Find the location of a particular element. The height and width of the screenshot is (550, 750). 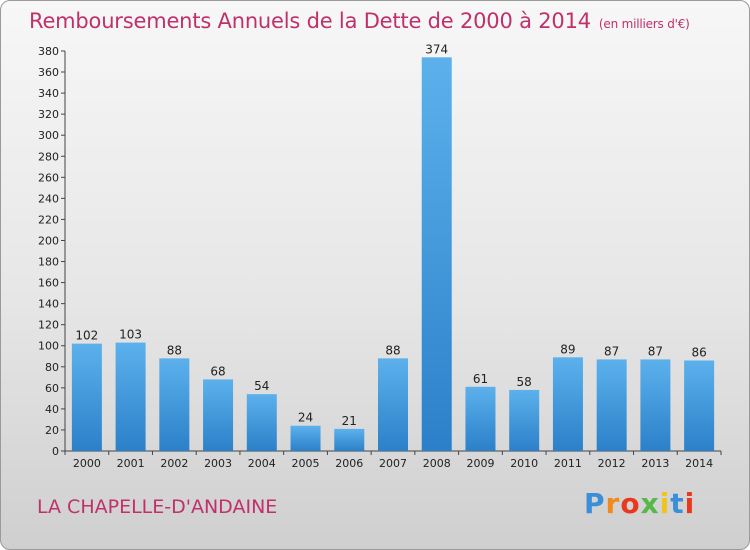

bar-value-label: 68 is located at coordinates (217, 371).